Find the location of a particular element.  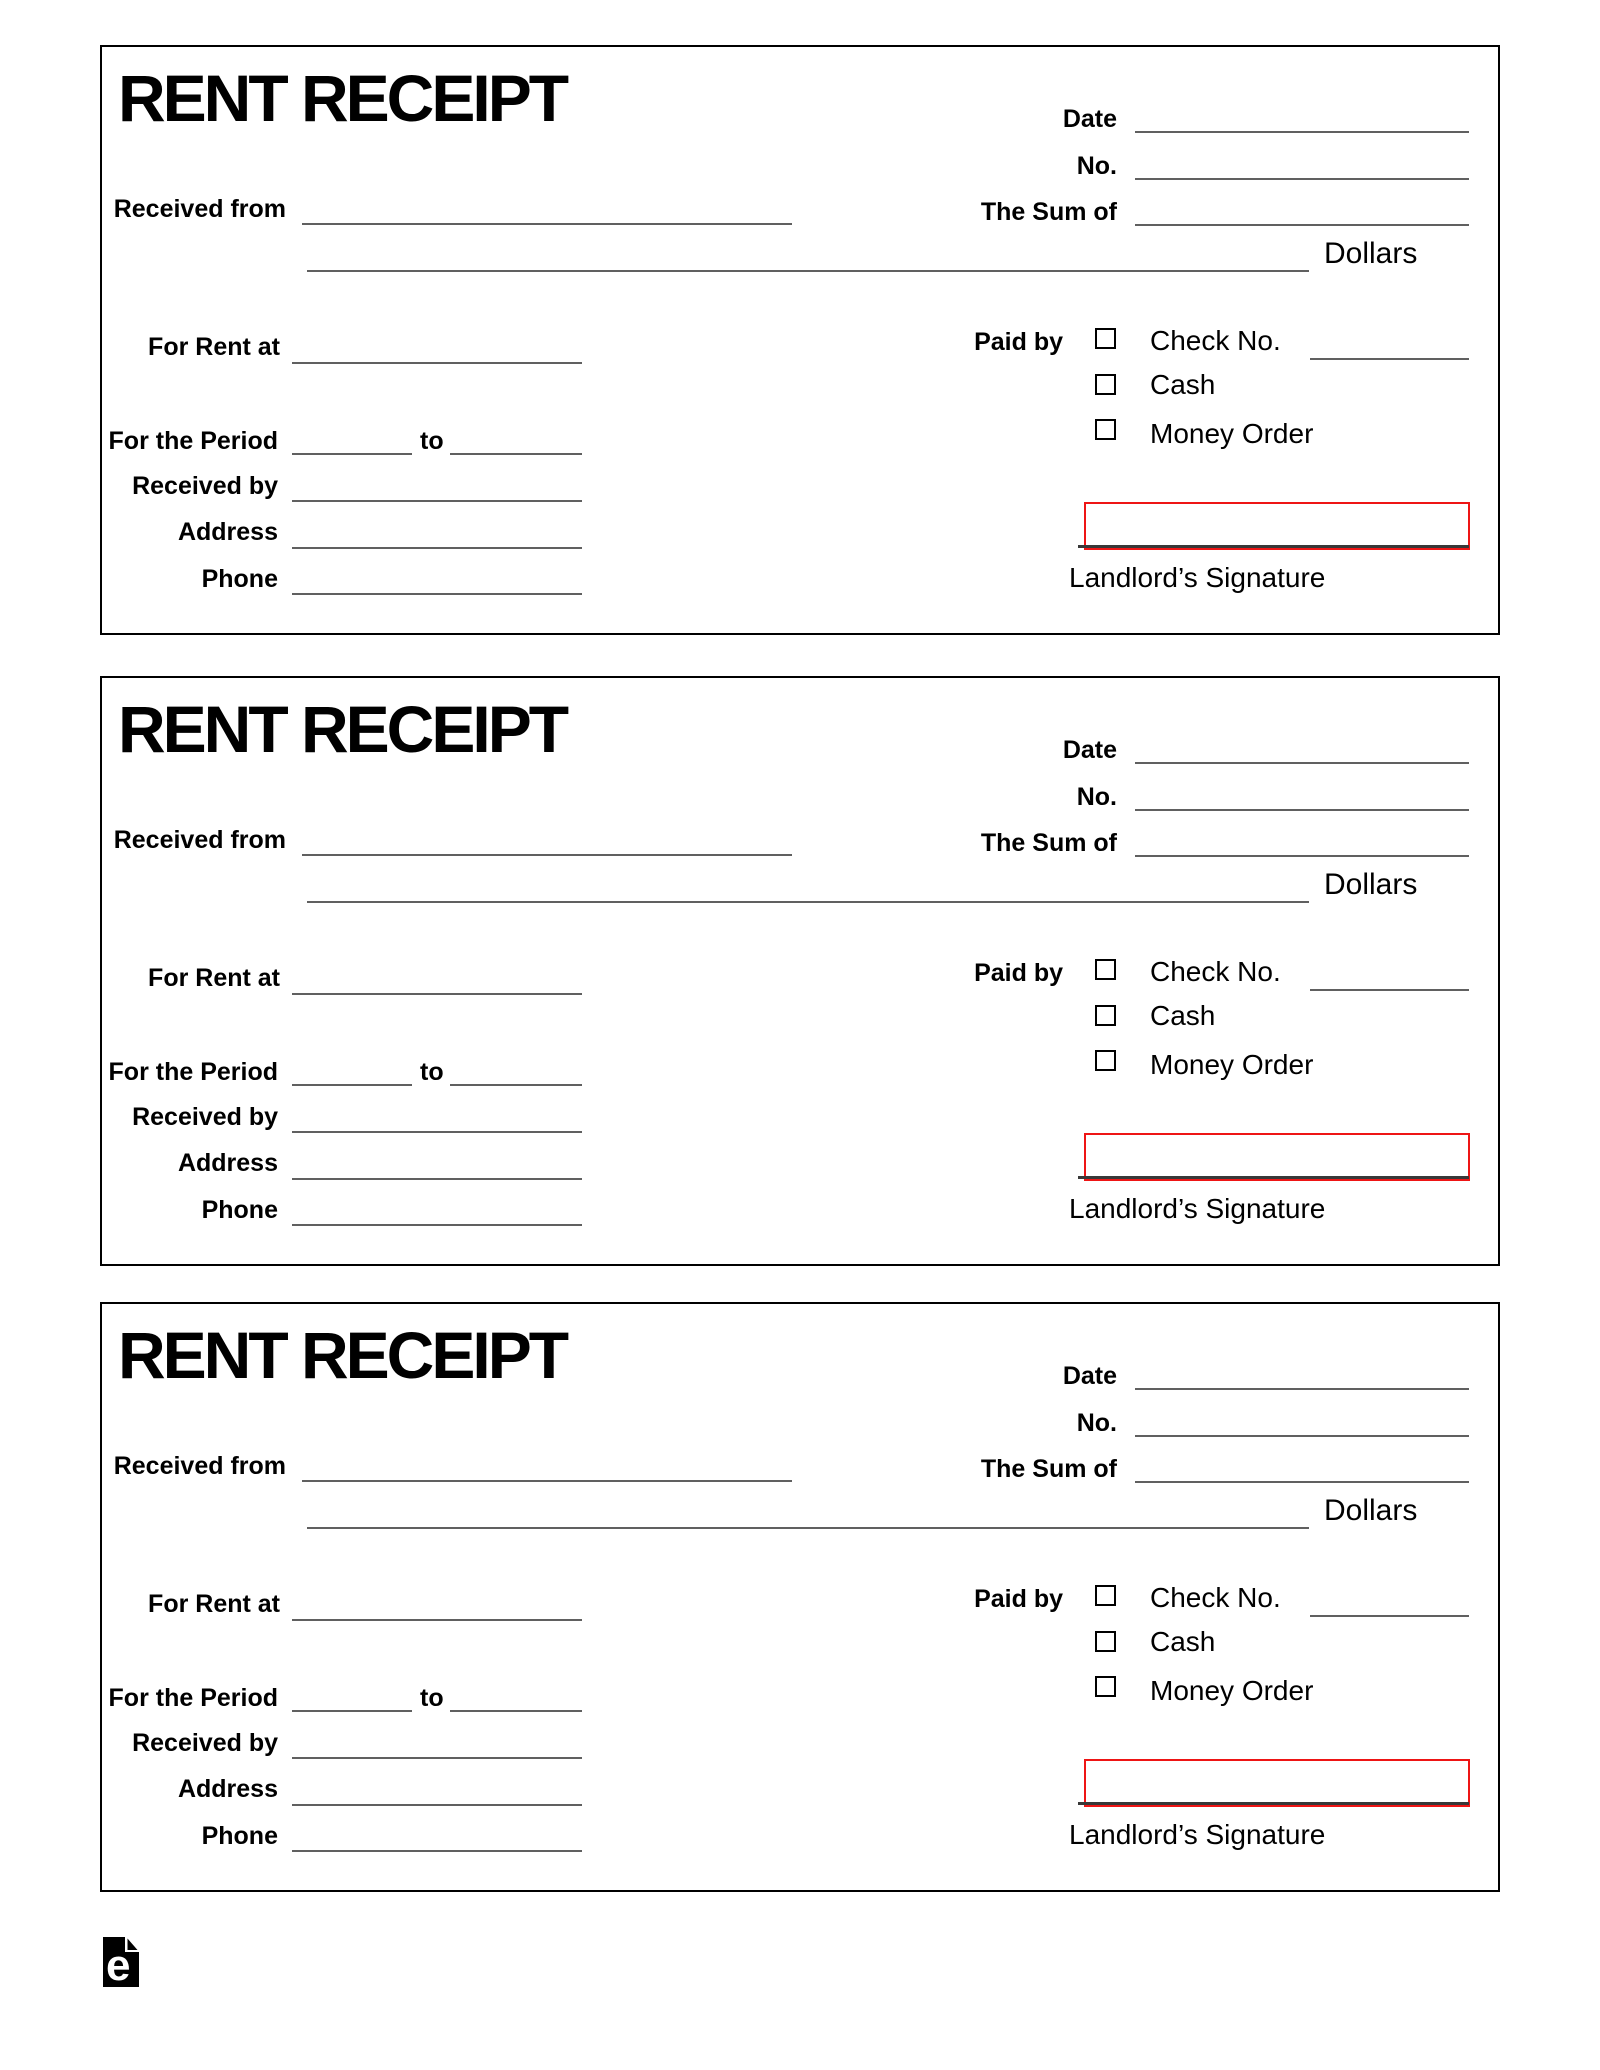

document-shape is located at coordinates (121, 1962).